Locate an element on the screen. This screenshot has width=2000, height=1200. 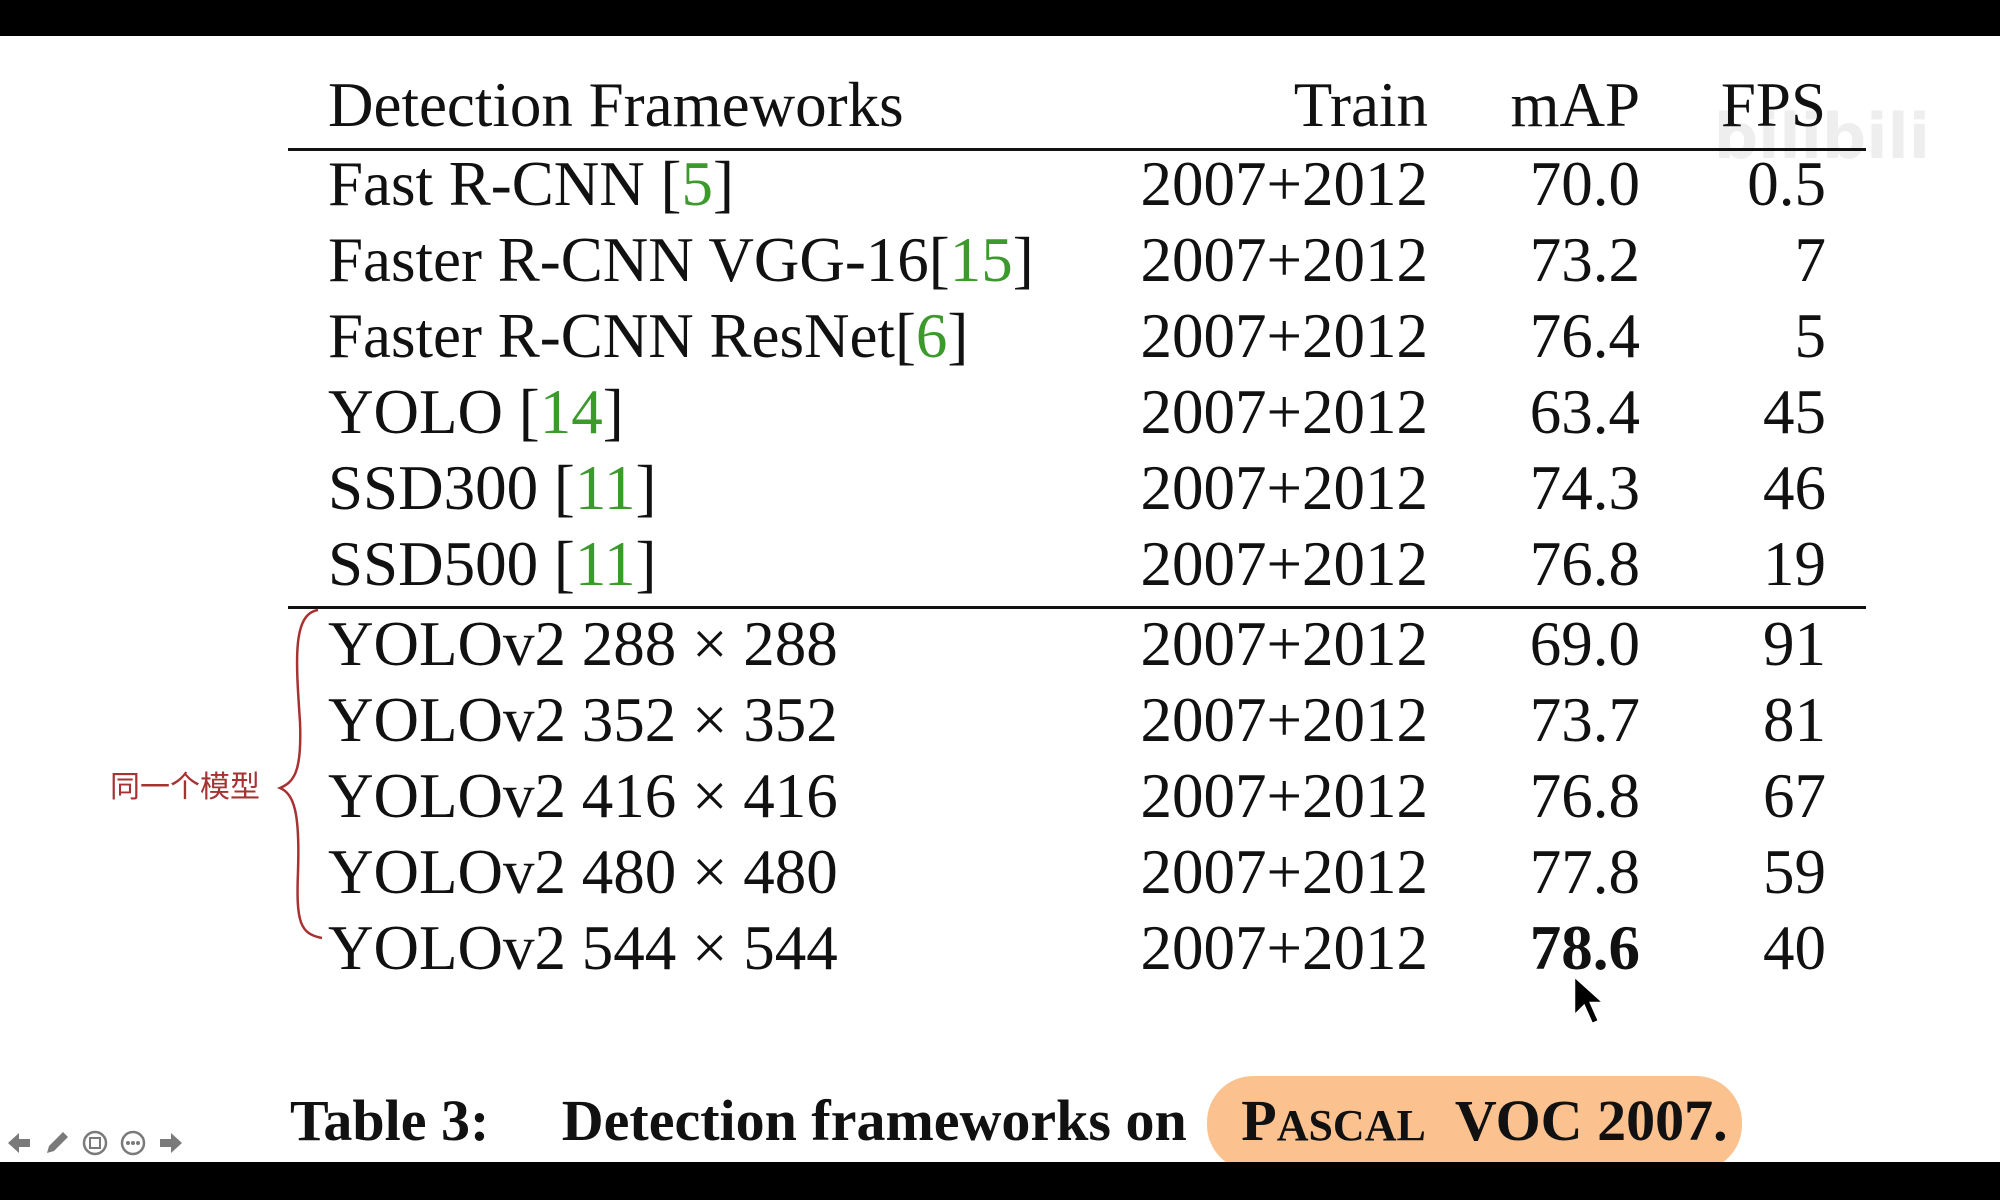
header-rule is located at coordinates (1077, 149).